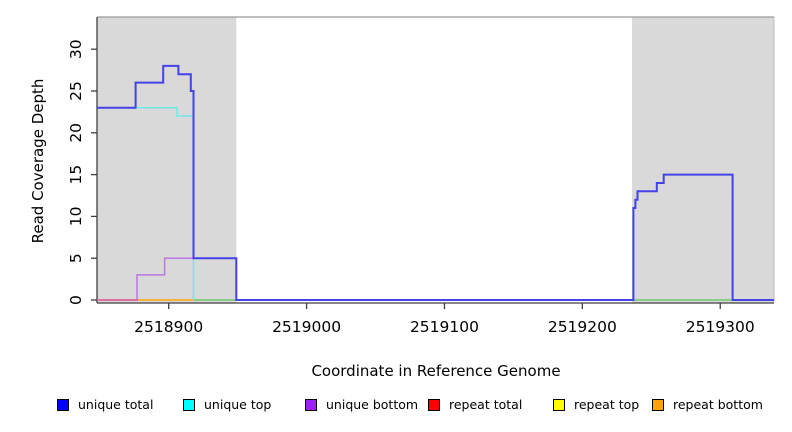 Image resolution: width=792 pixels, height=432 pixels. I want to click on legend-item-unique-top: unique top, so click(227, 405).